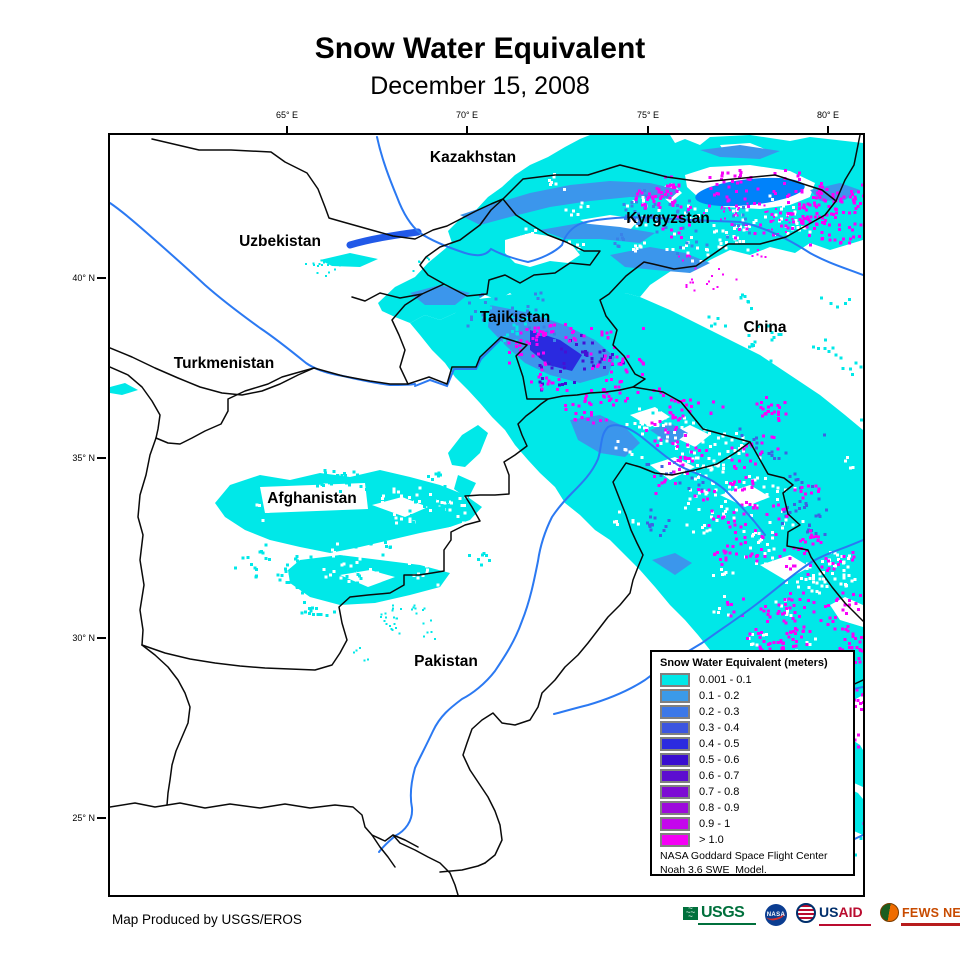 This screenshot has height=960, width=960. Describe the element at coordinates (719, 744) in the screenshot. I see `legend-label: 0.4 - 0.5` at that location.